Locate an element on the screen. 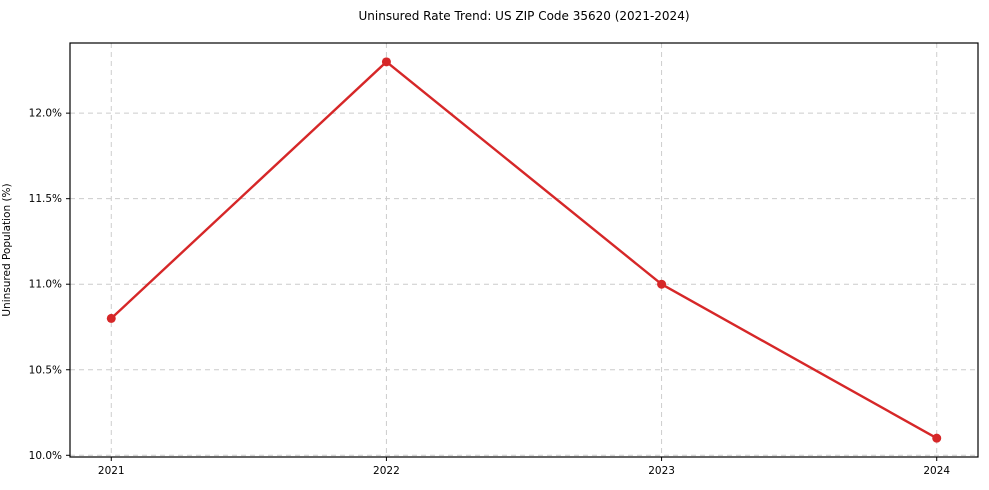  x-tick-label: 2022 is located at coordinates (386, 471).